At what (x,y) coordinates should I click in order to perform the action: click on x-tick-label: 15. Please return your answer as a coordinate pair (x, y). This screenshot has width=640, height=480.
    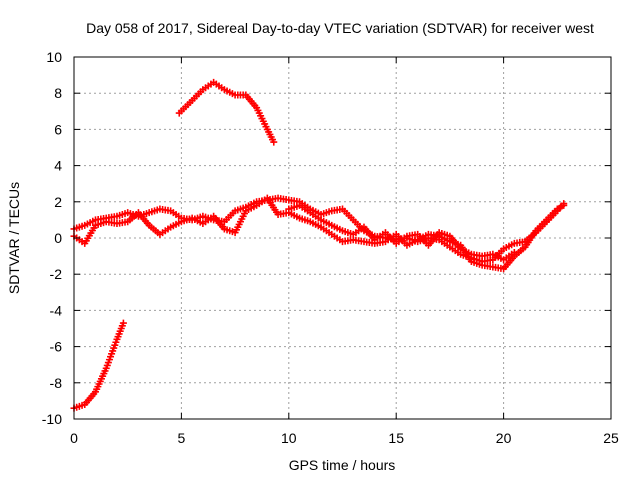
    Looking at the image, I should click on (396, 438).